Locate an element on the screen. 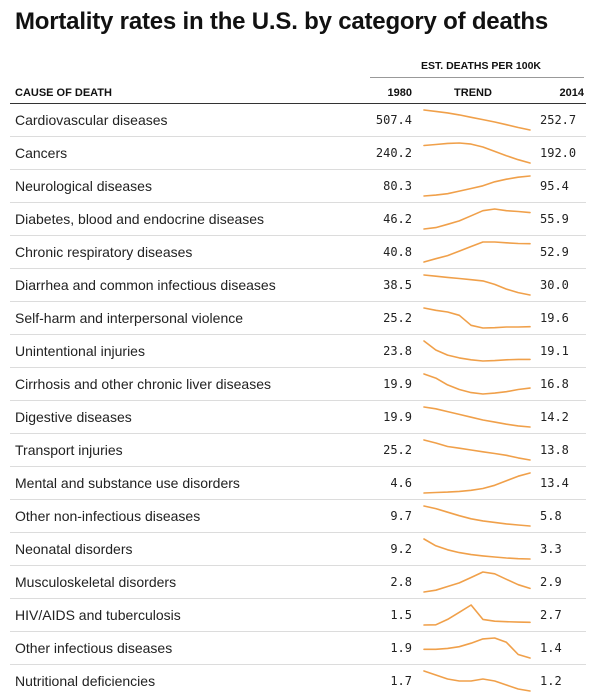 Image resolution: width=600 pixels, height=698 pixels. value-2014: 192.0 is located at coordinates (558, 153).